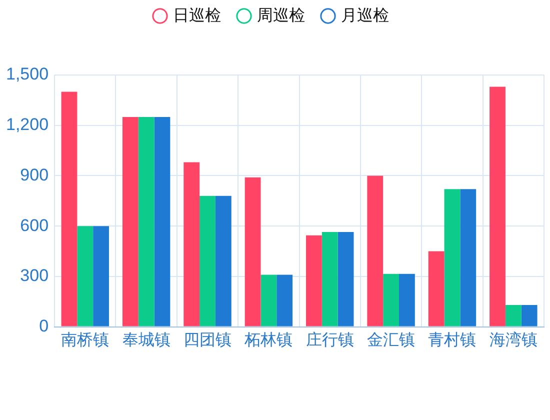 Image resolution: width=550 pixels, height=420 pixels. What do you see at coordinates (85, 339) in the screenshot?
I see `x-tick-label: 南桥镇` at bounding box center [85, 339].